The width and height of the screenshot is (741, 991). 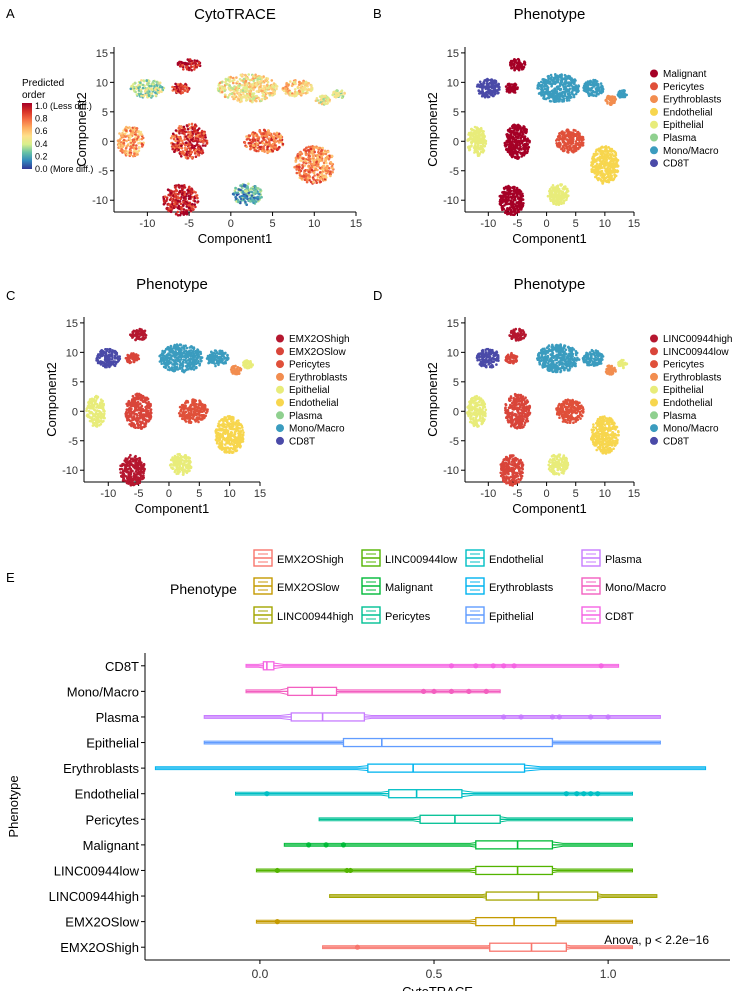 What do you see at coordinates (105, 142) in the screenshot?
I see `y-tick-label: 0` at bounding box center [105, 142].